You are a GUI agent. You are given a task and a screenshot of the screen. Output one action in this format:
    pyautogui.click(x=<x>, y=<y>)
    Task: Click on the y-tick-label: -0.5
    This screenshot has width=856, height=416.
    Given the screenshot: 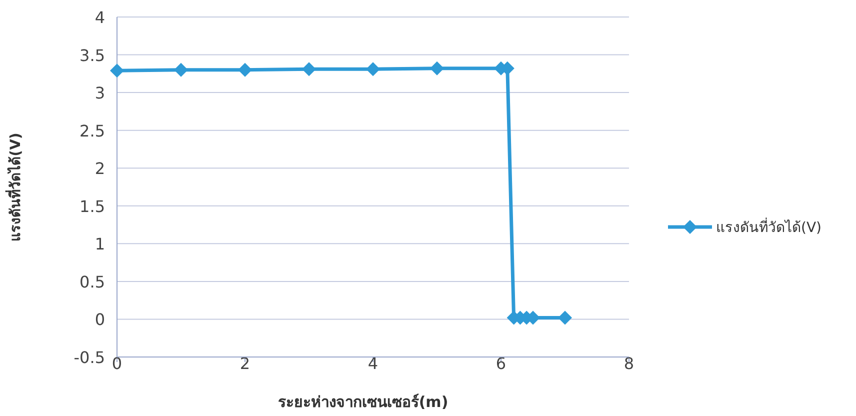 What is the action you would take?
    pyautogui.click(x=89, y=357)
    